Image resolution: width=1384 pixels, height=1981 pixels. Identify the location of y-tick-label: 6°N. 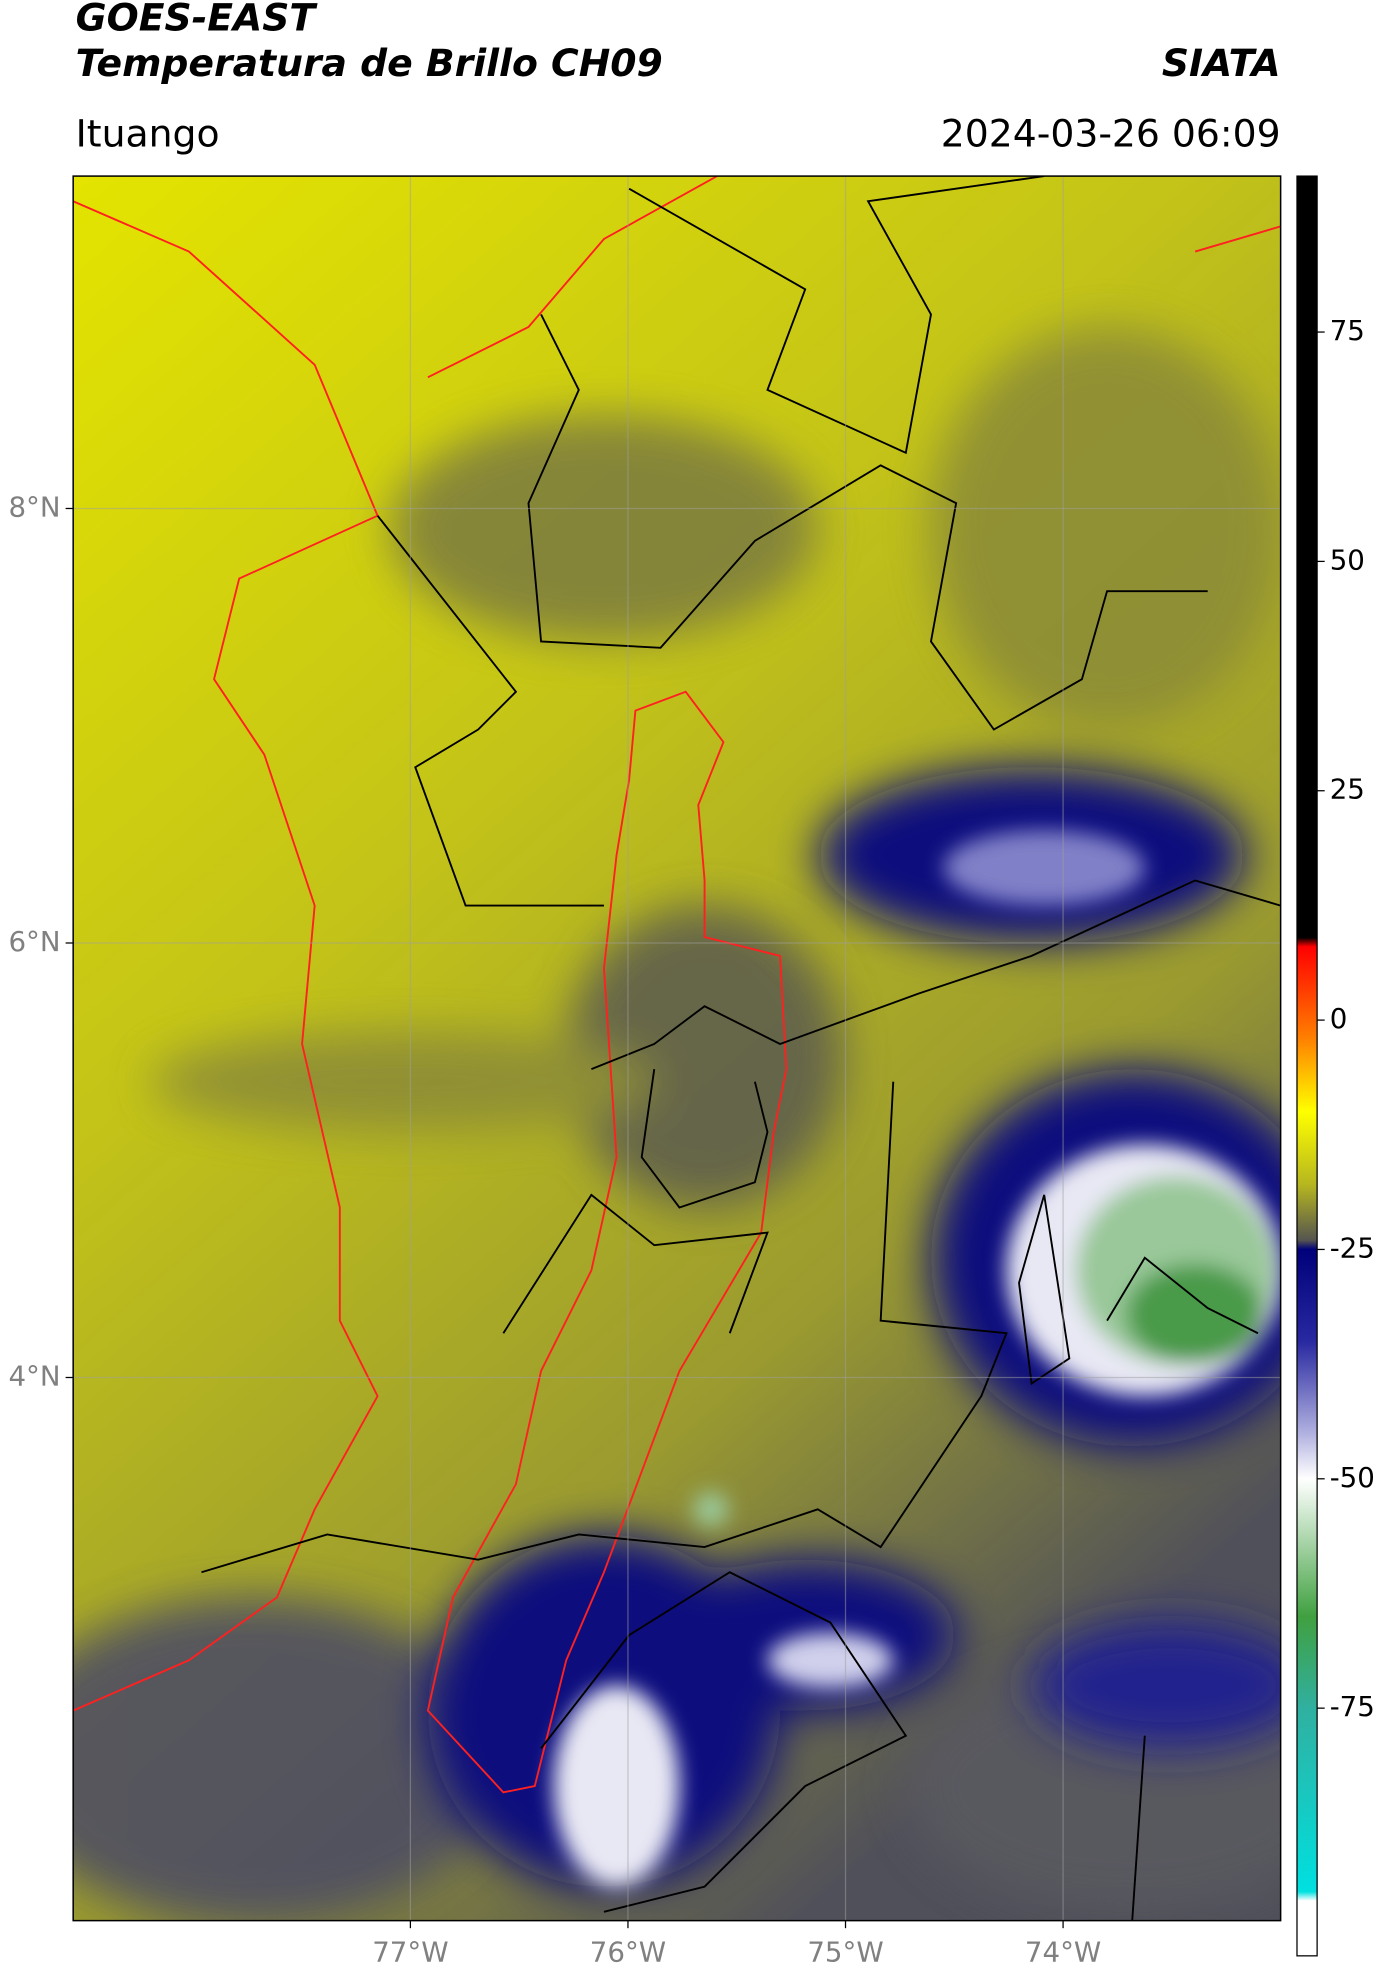
(34, 941).